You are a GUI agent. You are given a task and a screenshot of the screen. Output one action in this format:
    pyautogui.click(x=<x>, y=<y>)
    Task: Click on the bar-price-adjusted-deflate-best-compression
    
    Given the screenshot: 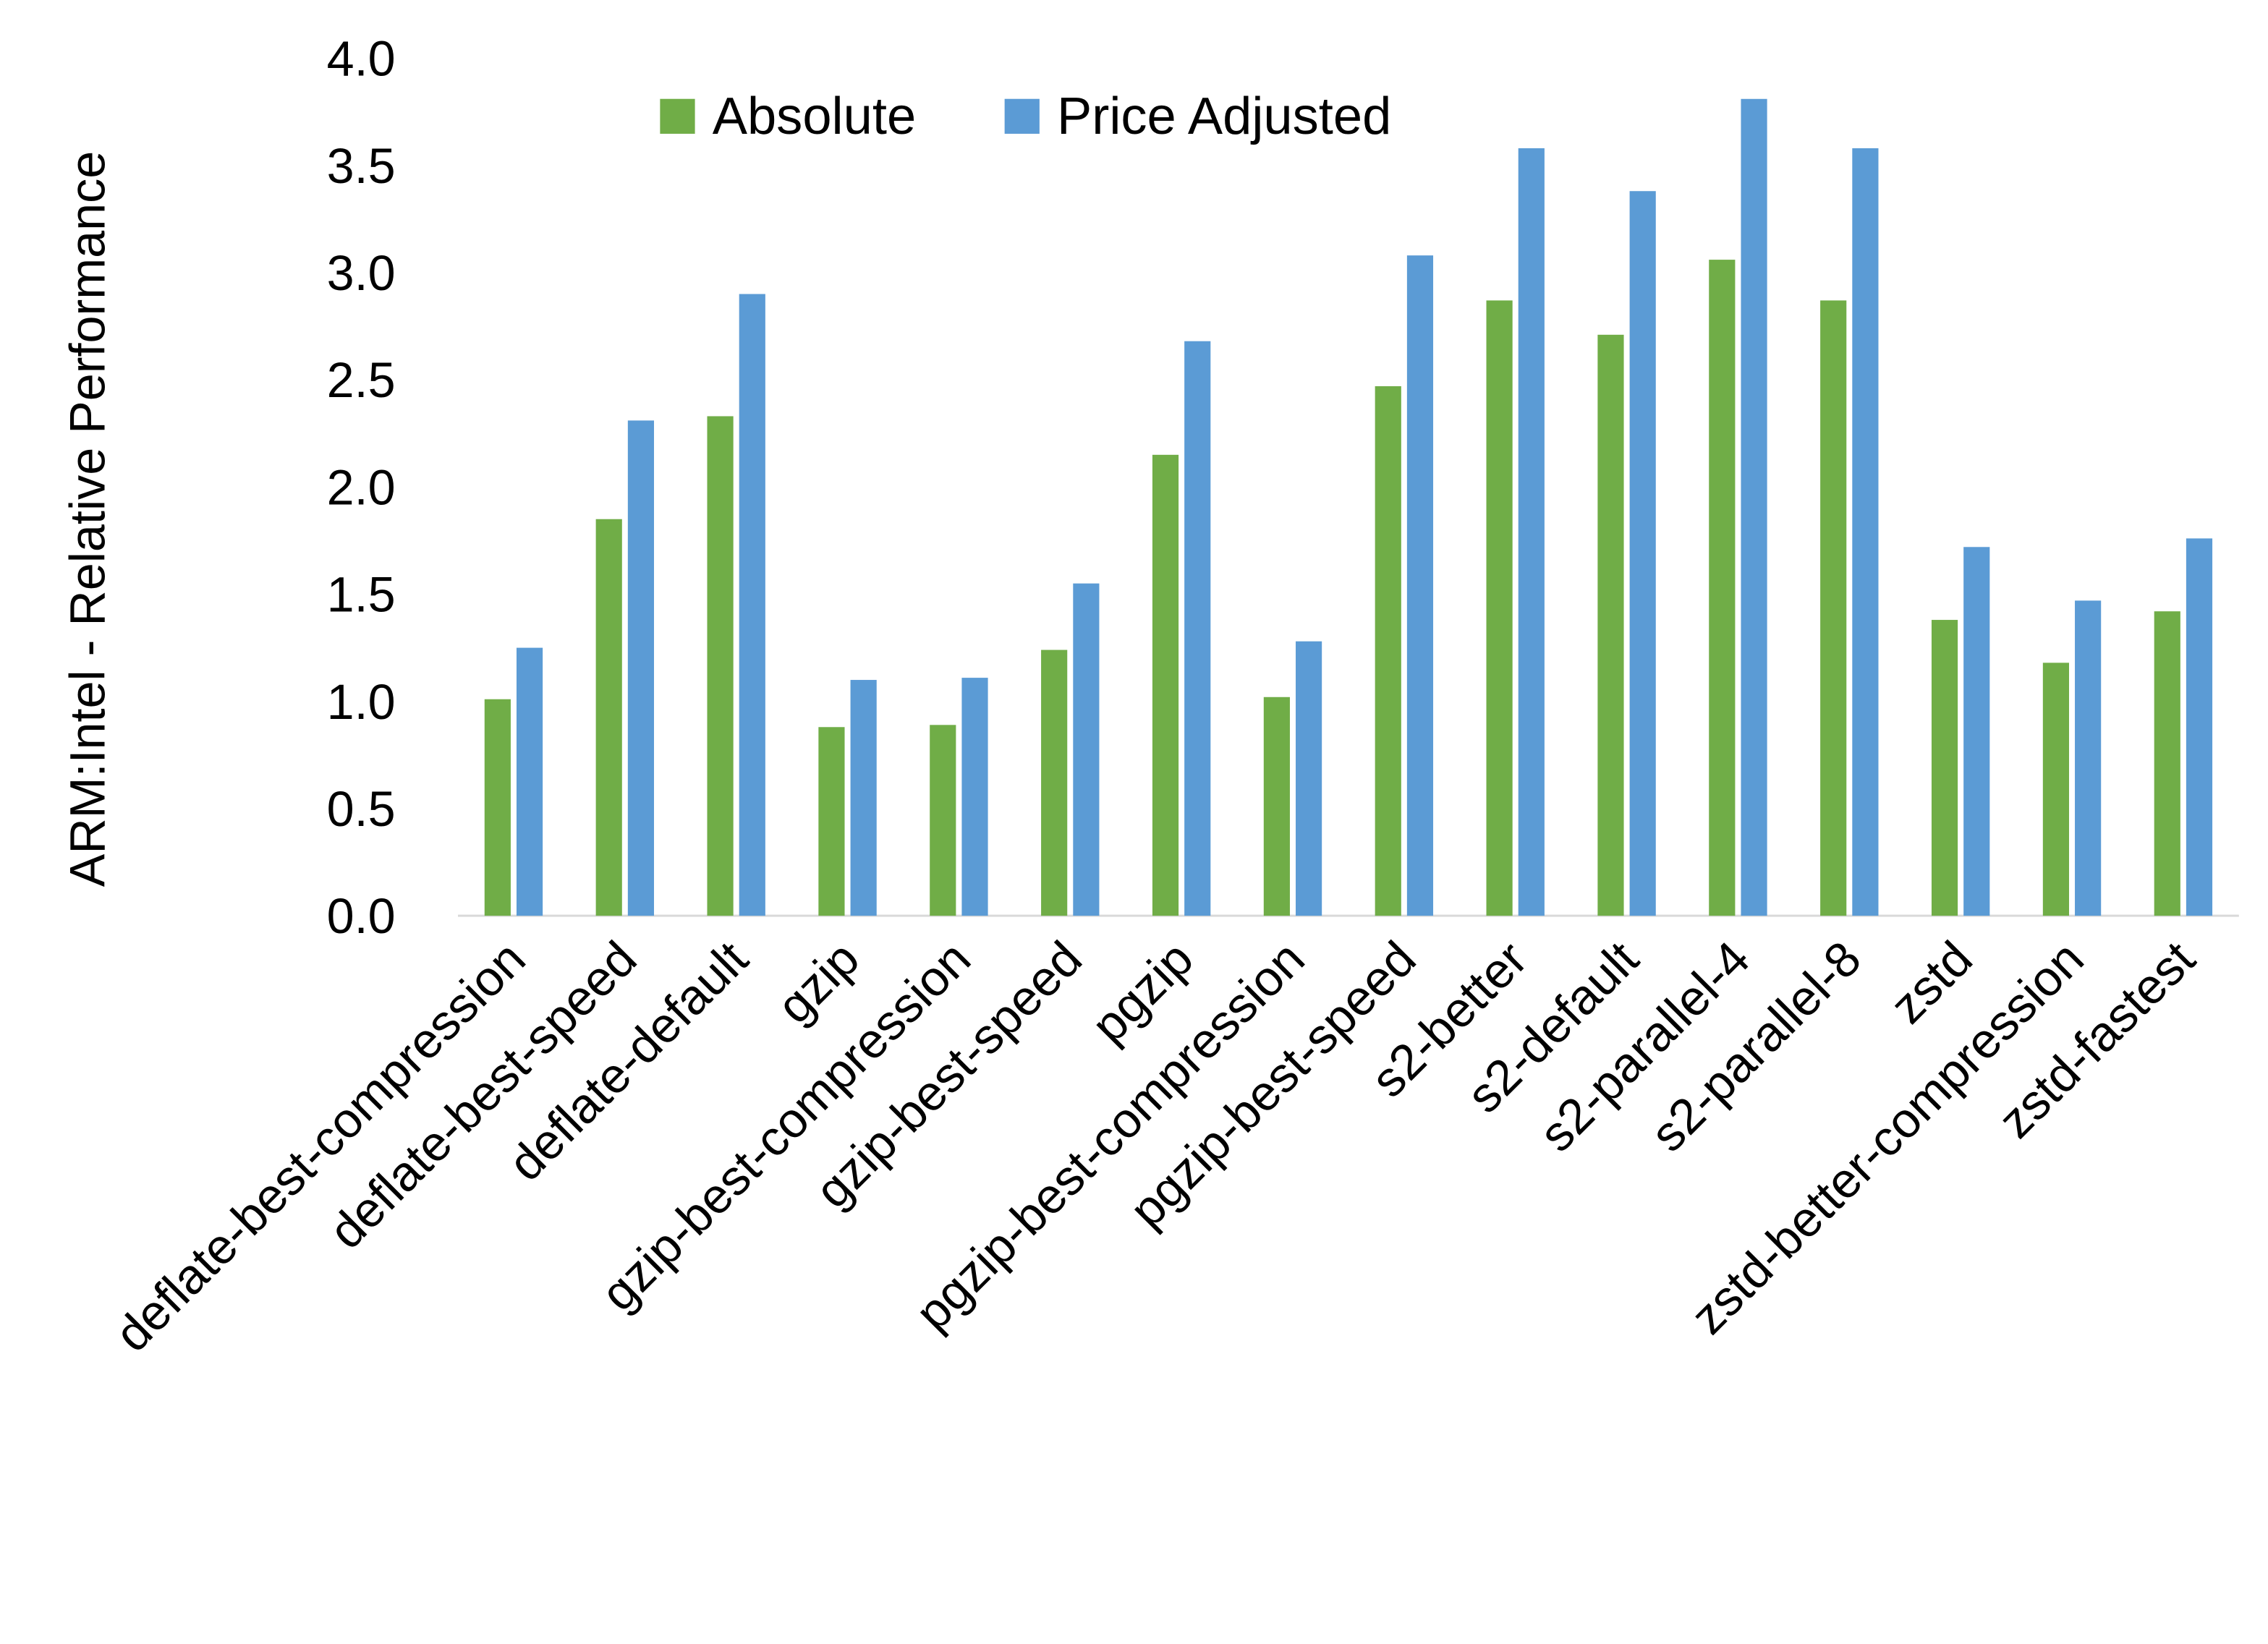 What is the action you would take?
    pyautogui.click(x=529, y=781)
    